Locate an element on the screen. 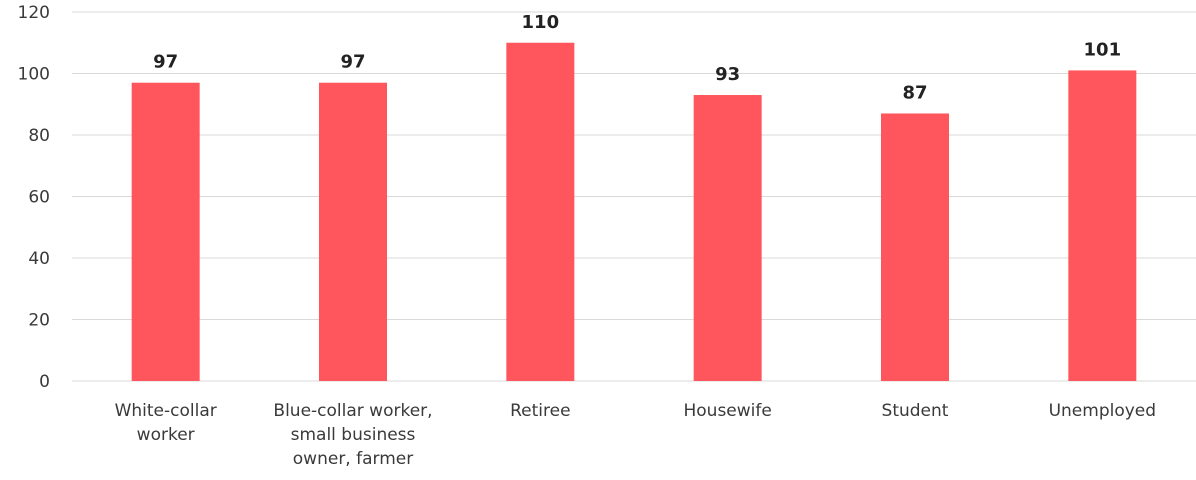 This screenshot has width=1196, height=480. category-label-line: small business is located at coordinates (353, 435).